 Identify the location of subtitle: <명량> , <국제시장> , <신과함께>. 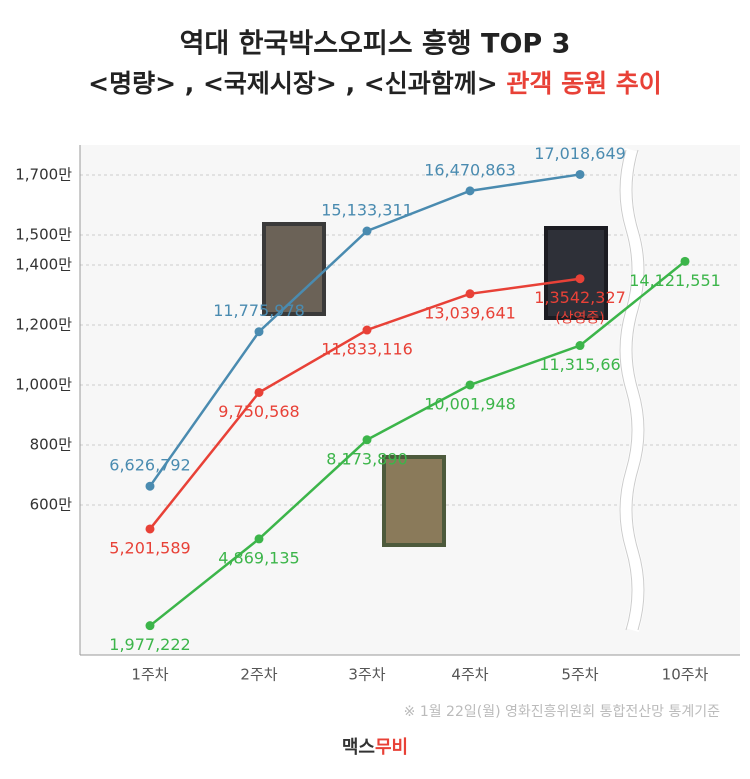
(293, 83).